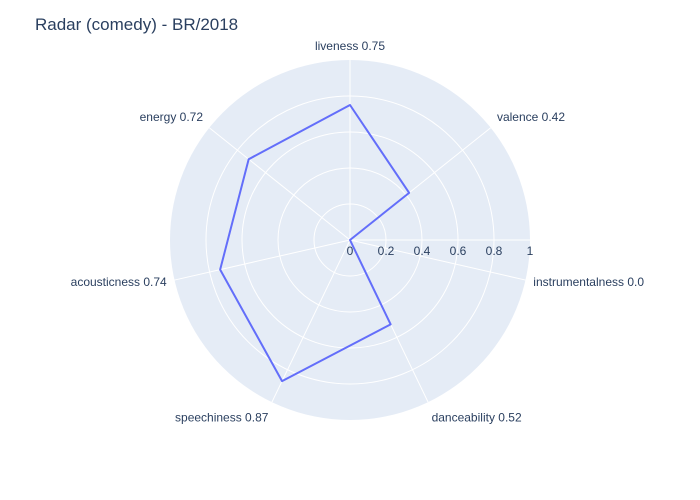  I want to click on radial-tick-label: 0.4, so click(422, 251).